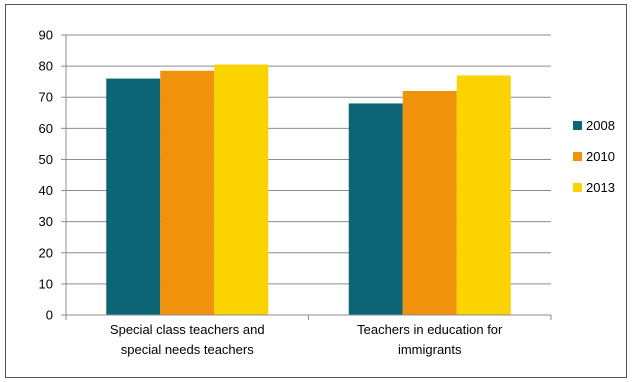 The height and width of the screenshot is (382, 632). I want to click on y-tick-label-90: 90, so click(46, 35).